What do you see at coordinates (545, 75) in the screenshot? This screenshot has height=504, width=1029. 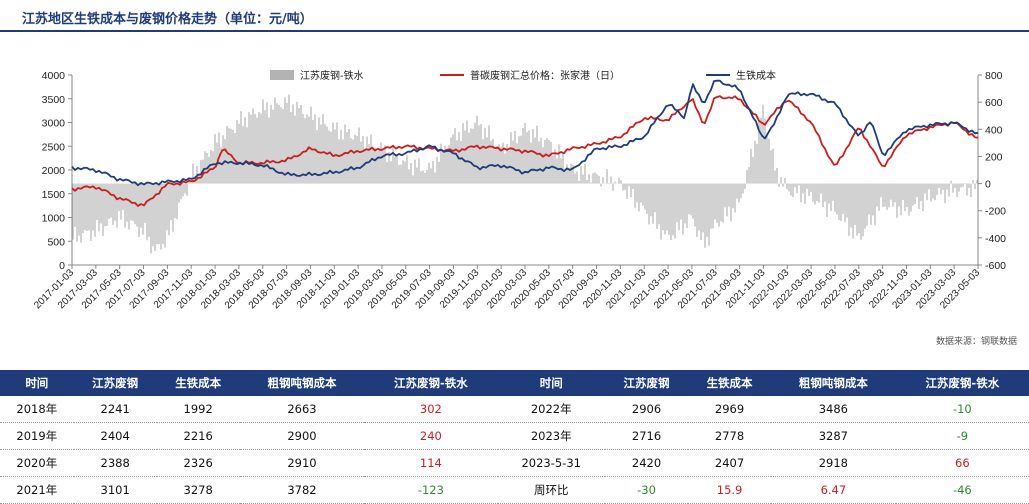 I see `legend-label: 普碳废钢汇总价格：张家港（日）` at bounding box center [545, 75].